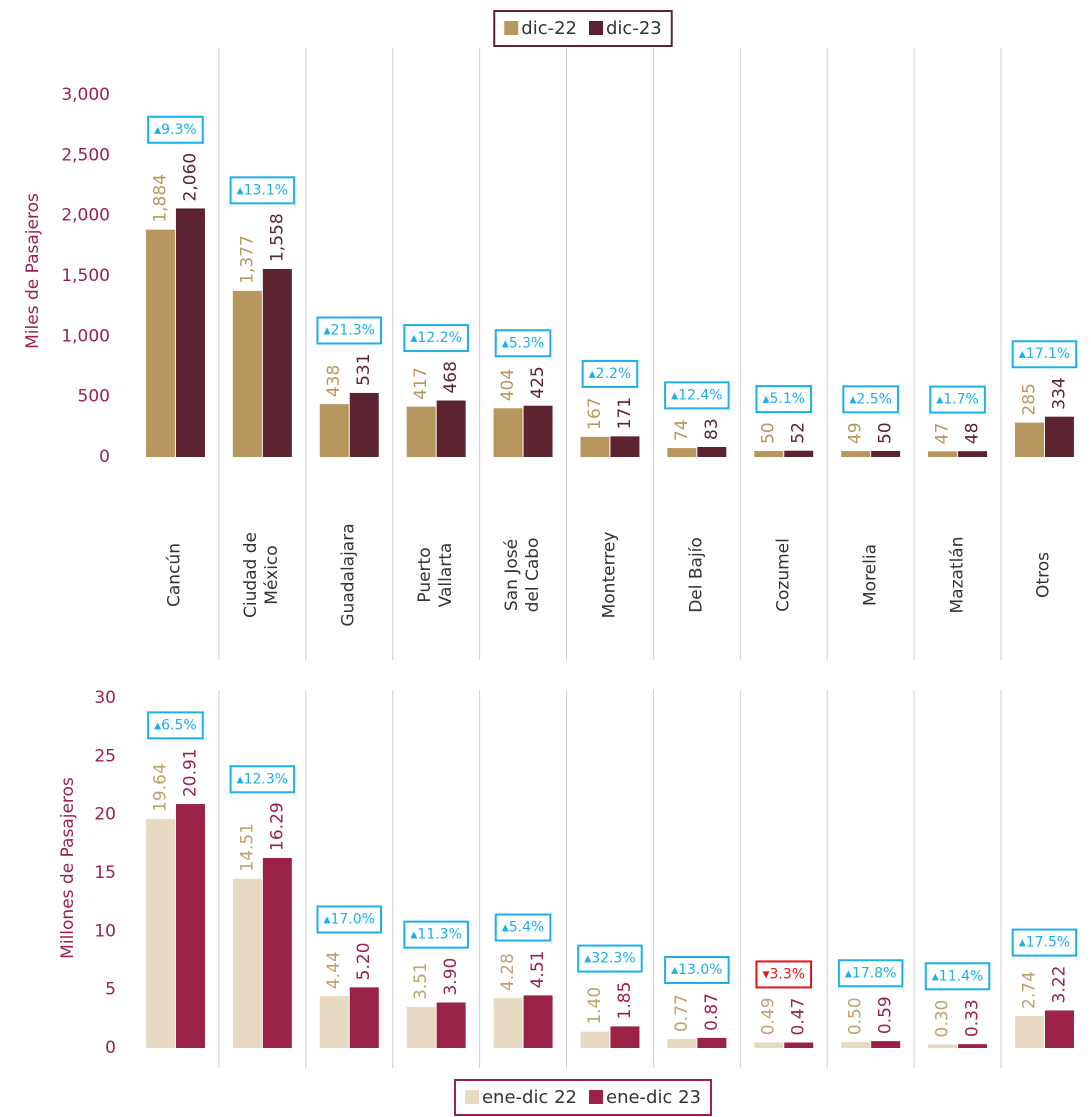 The width and height of the screenshot is (1091, 1117). What do you see at coordinates (529, 1097) in the screenshot?
I see `legend-label: ene-dic 22` at bounding box center [529, 1097].